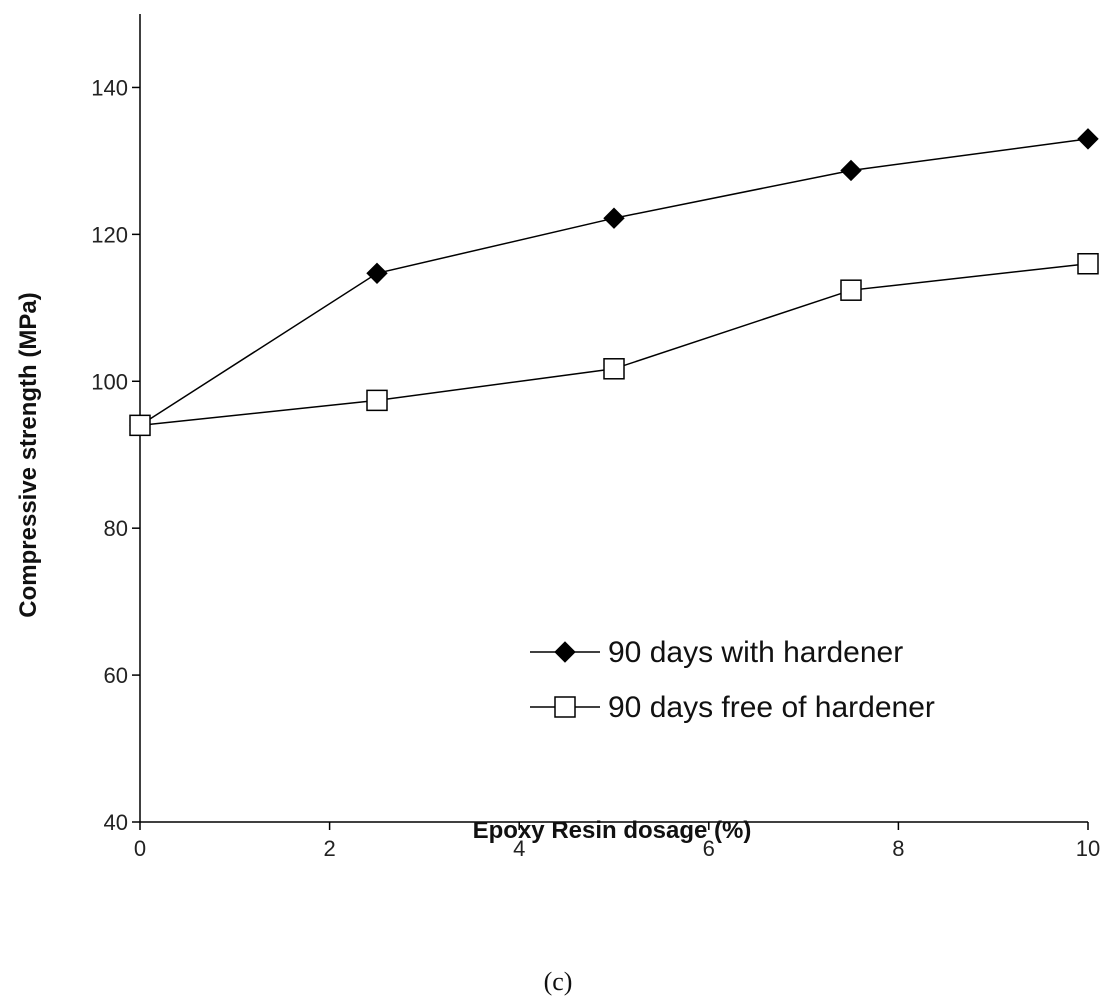 This screenshot has width=1117, height=1008. What do you see at coordinates (115, 455) in the screenshot?
I see `y-axis-ticks: 40 60 80 100 120 140` at bounding box center [115, 455].